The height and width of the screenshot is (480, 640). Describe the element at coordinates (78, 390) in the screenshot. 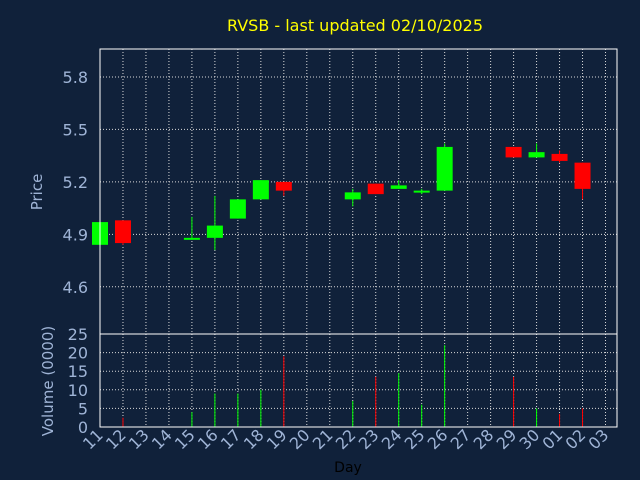

I see `volume-tick-label: 10` at that location.